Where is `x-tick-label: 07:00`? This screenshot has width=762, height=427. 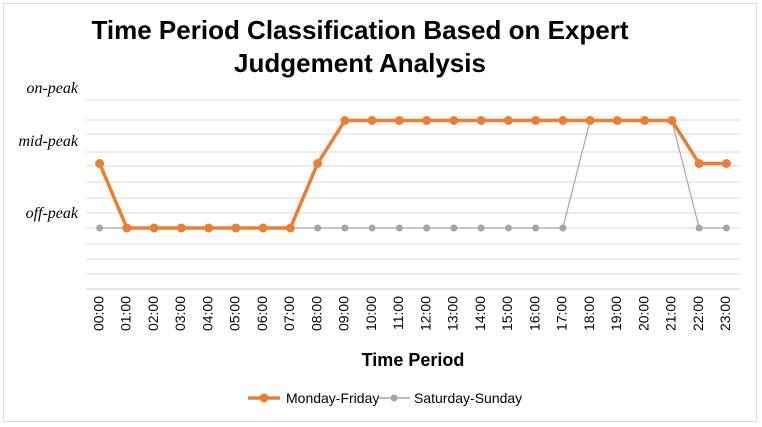
x-tick-label: 07:00 is located at coordinates (289, 313).